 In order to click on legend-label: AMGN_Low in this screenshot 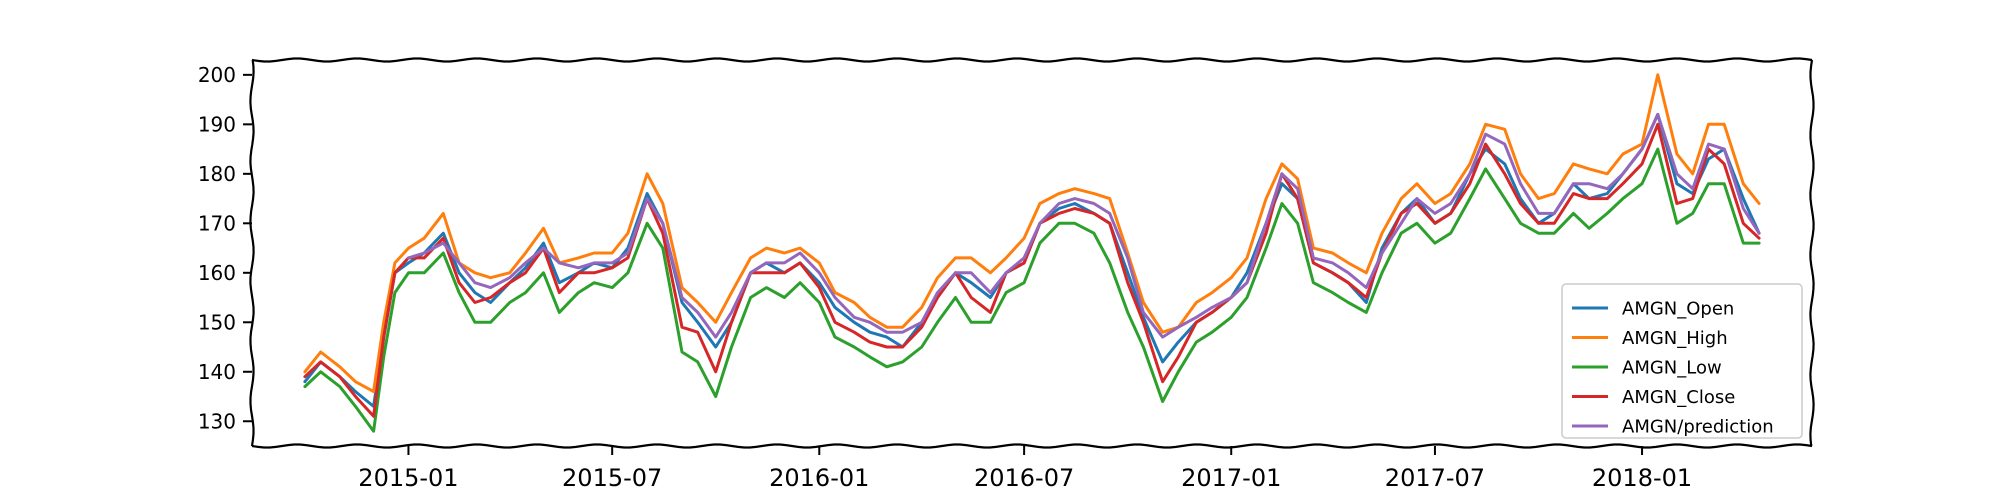, I will do `click(1672, 368)`.